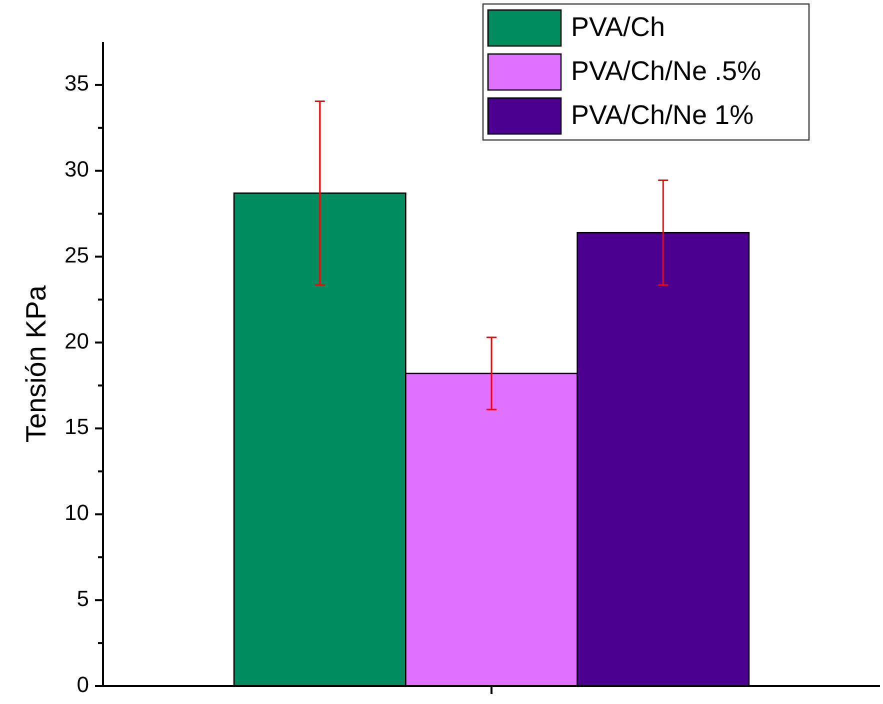 The width and height of the screenshot is (883, 704). I want to click on legend-label: PVA/Ch, so click(618, 27).